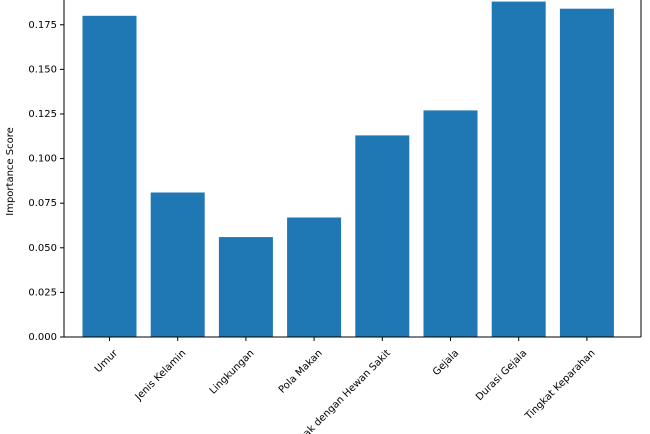  I want to click on x-tick-label: Kontak dengan Hewan Sakit, so click(339, 391).